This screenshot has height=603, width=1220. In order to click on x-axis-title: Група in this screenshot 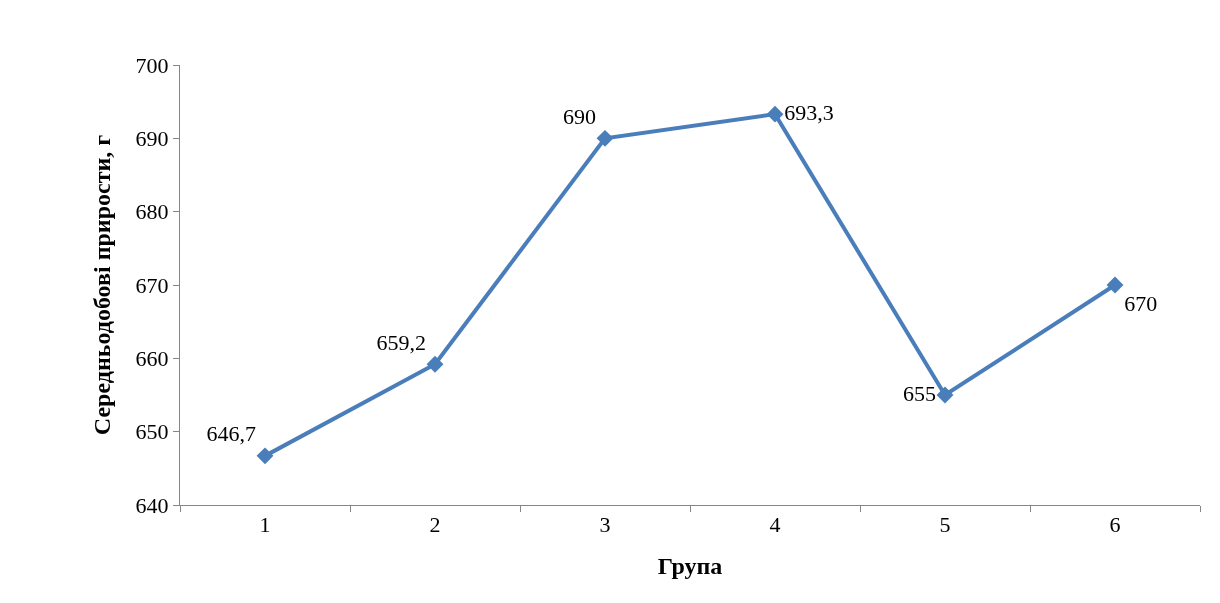, I will do `click(690, 565)`.